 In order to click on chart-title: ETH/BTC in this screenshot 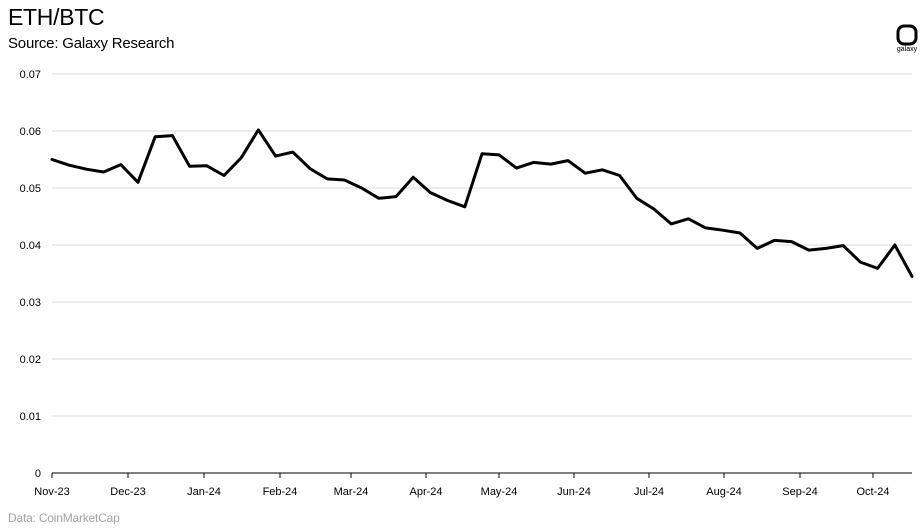, I will do `click(56, 17)`.